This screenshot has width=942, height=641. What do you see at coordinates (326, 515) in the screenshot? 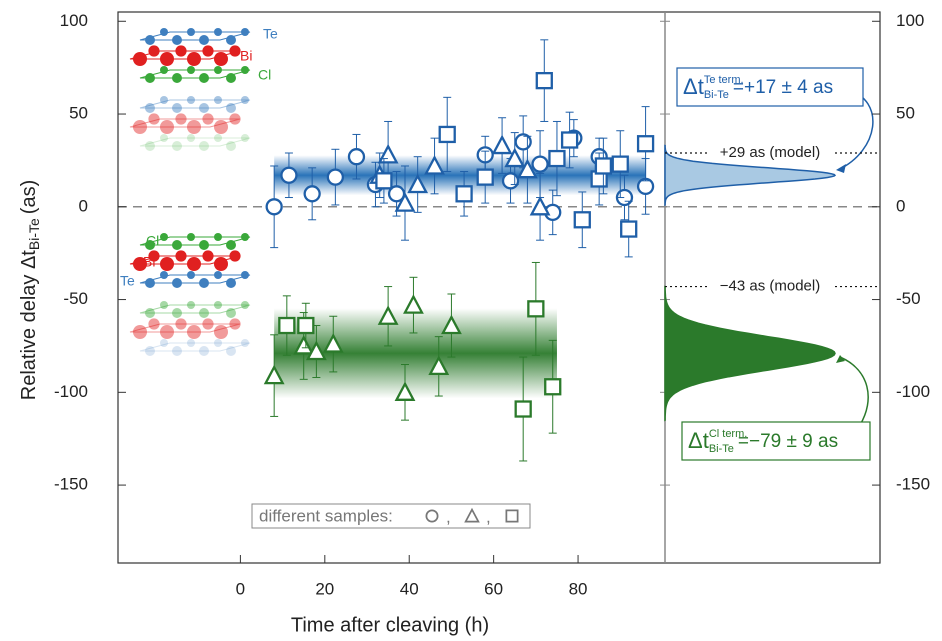
I see `legend-title: different samples:` at bounding box center [326, 515].